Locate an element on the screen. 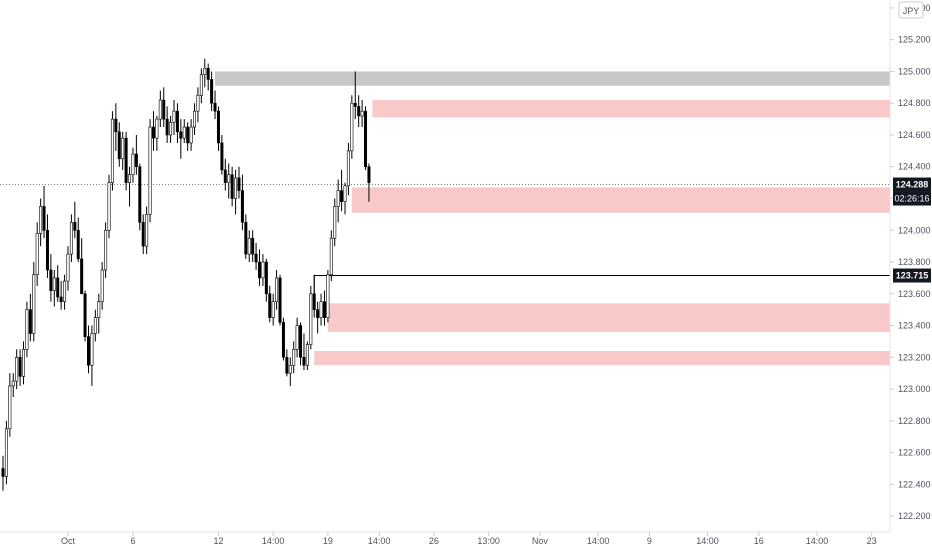 Image resolution: width=932 pixels, height=555 pixels. currency-badge is located at coordinates (911, 10).